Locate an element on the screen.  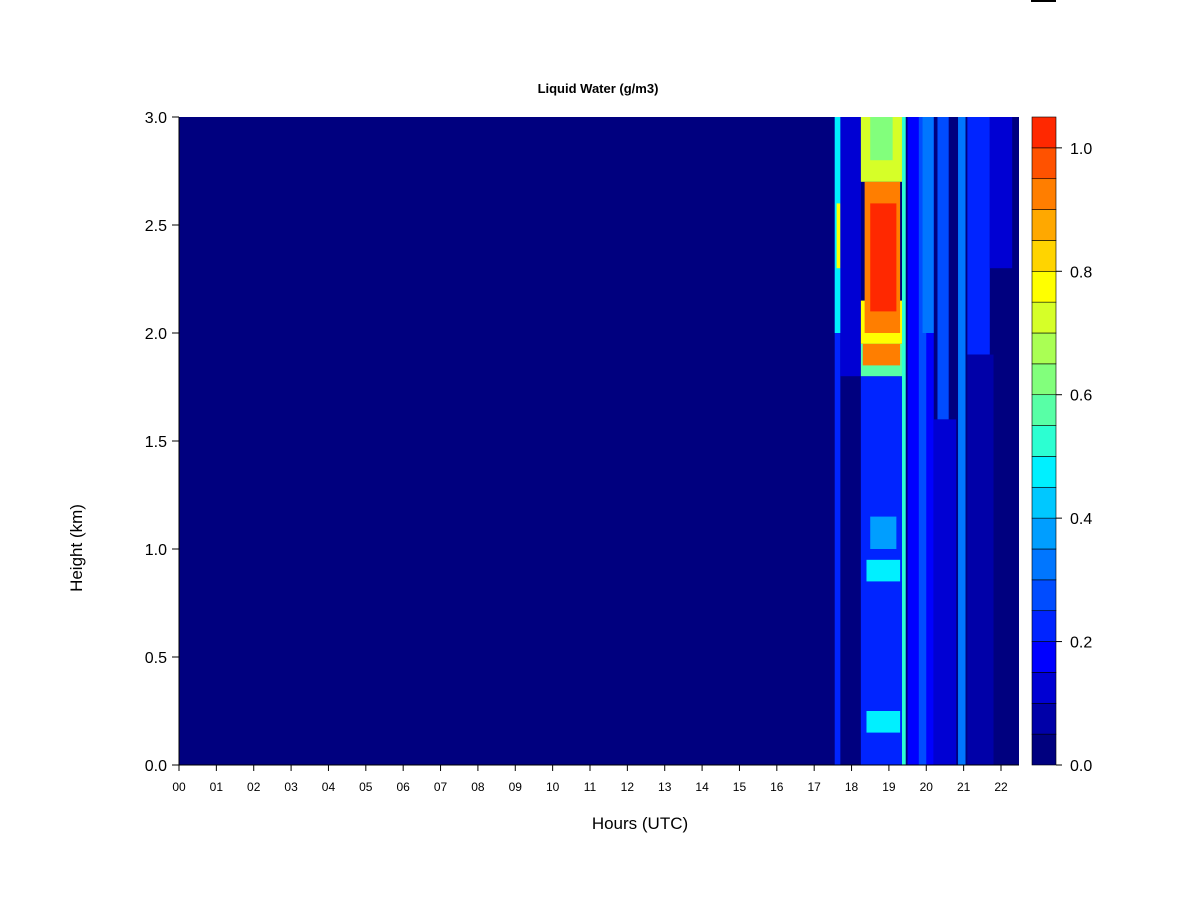
x-tick-label-01: 01 is located at coordinates (217, 787).